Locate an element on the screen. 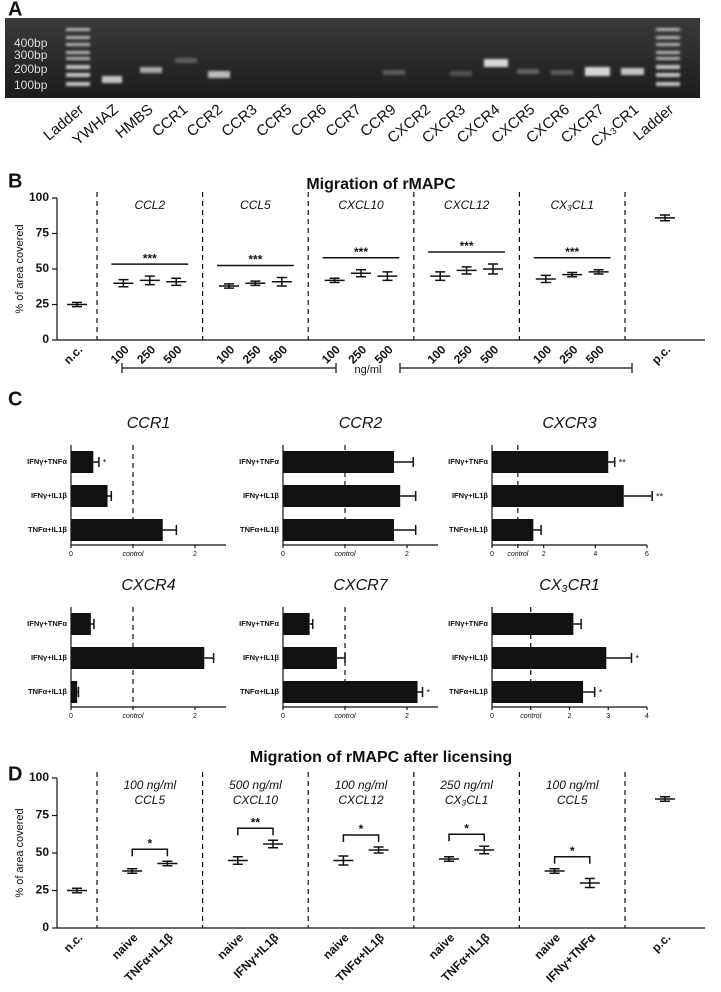 The height and width of the screenshot is (992, 721). group-label: CXCL10 is located at coordinates (361, 205).